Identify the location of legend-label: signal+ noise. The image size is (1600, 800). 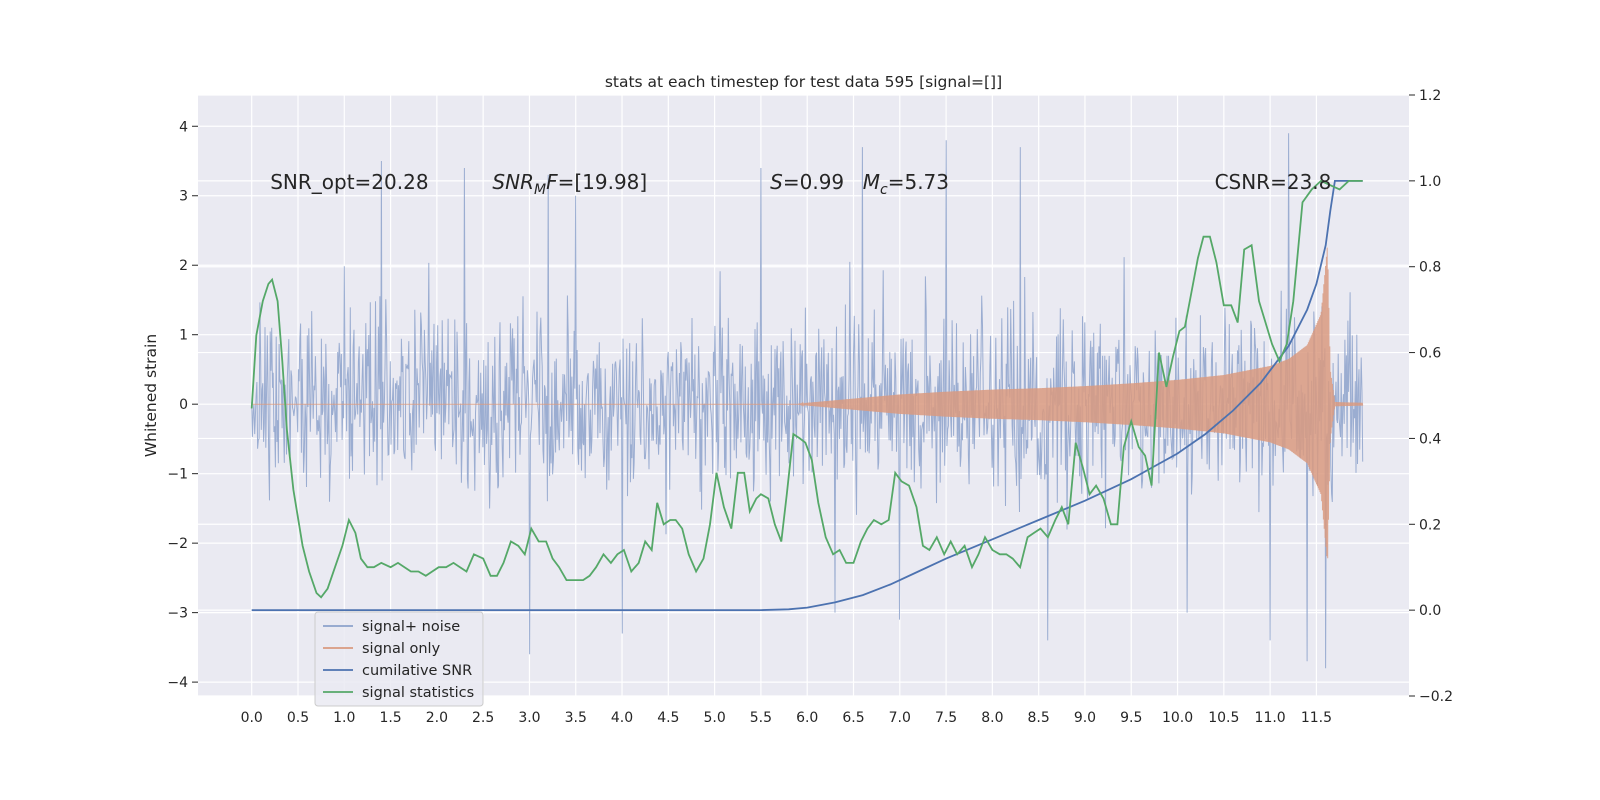
(411, 627).